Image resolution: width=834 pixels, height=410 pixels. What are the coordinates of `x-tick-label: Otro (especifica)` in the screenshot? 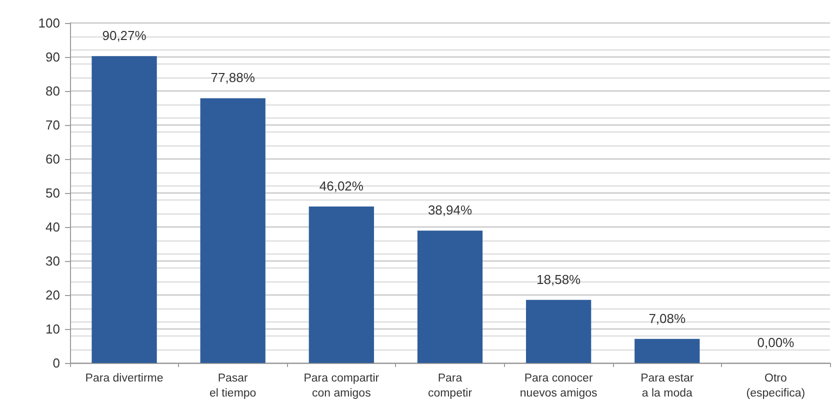 It's located at (776, 386).